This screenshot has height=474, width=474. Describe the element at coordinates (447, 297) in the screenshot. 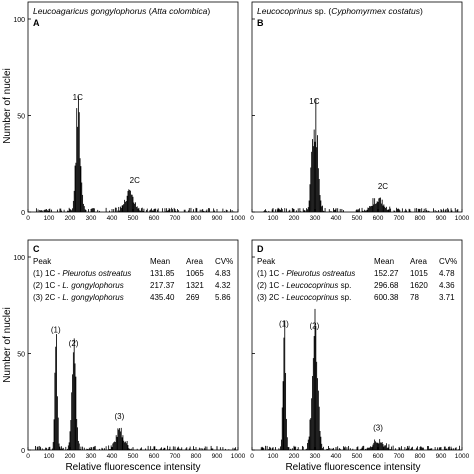

I see `table-cell: 3.71` at that location.